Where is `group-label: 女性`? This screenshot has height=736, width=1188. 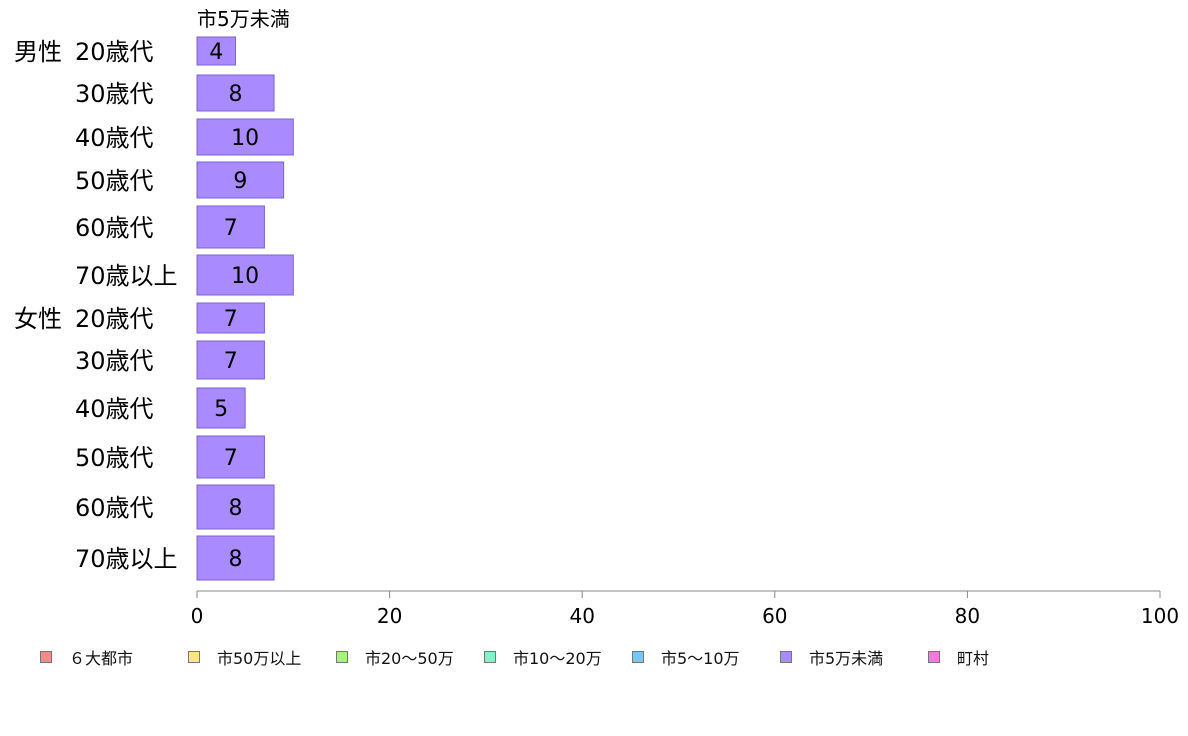
group-label: 女性 is located at coordinates (38, 319).